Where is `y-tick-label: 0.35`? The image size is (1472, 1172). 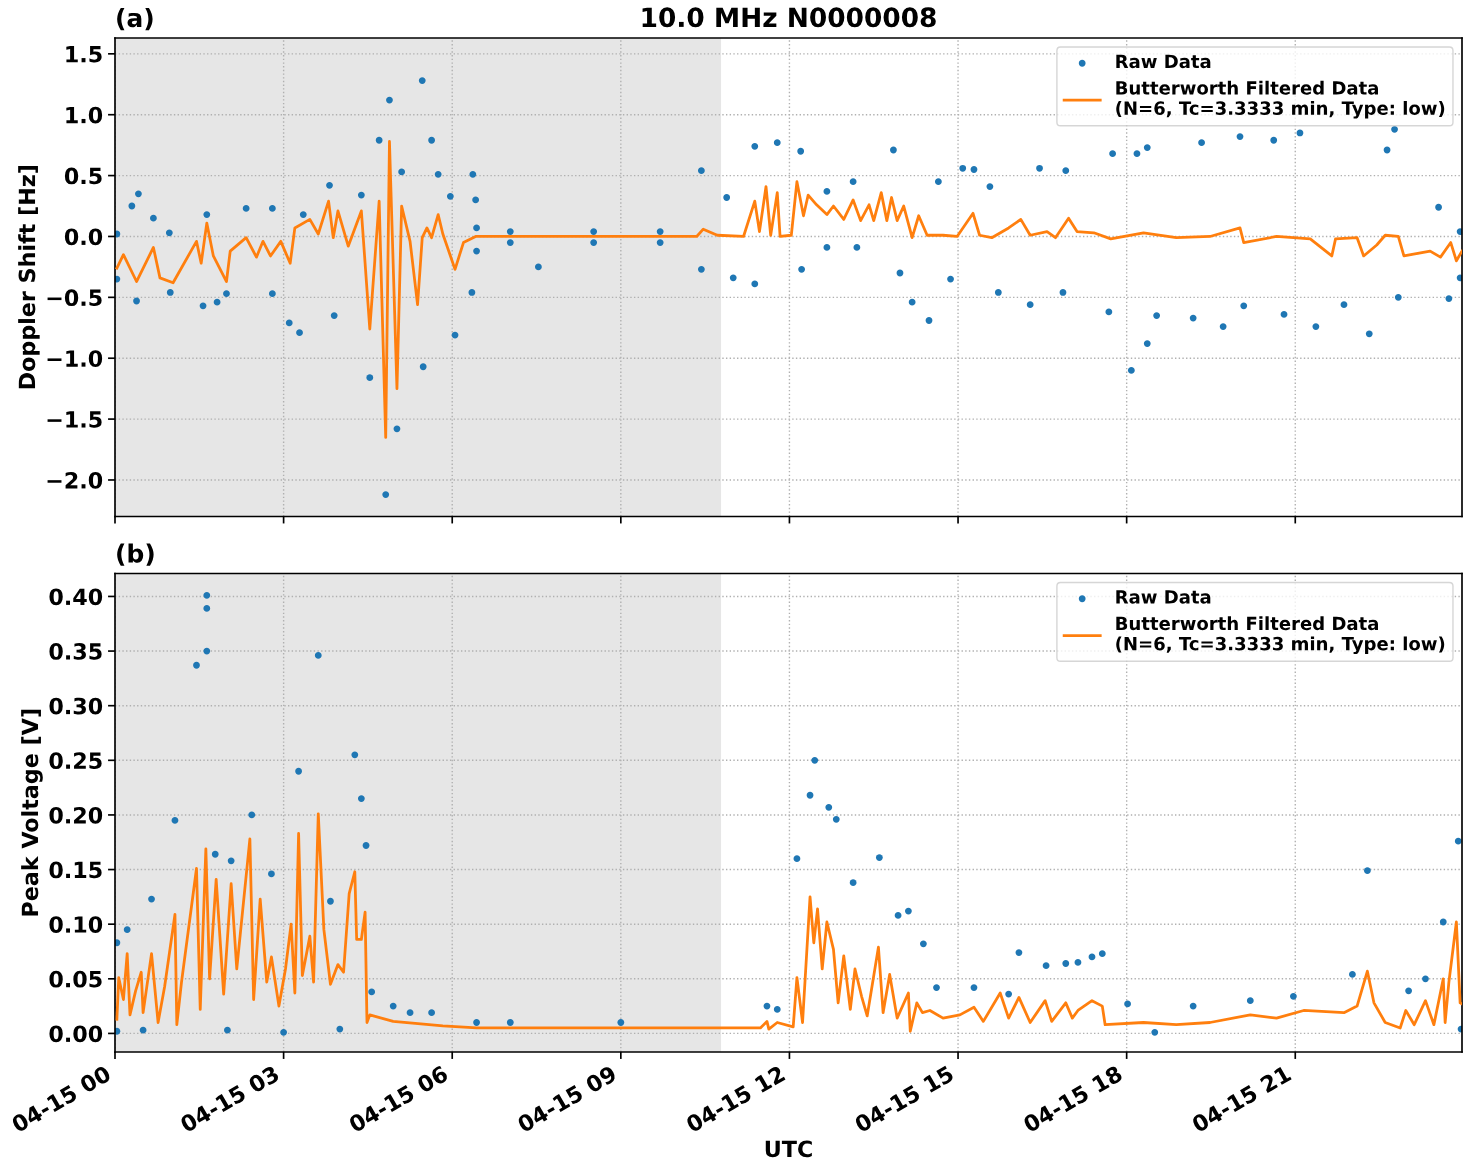 y-tick-label: 0.35 is located at coordinates (75, 651).